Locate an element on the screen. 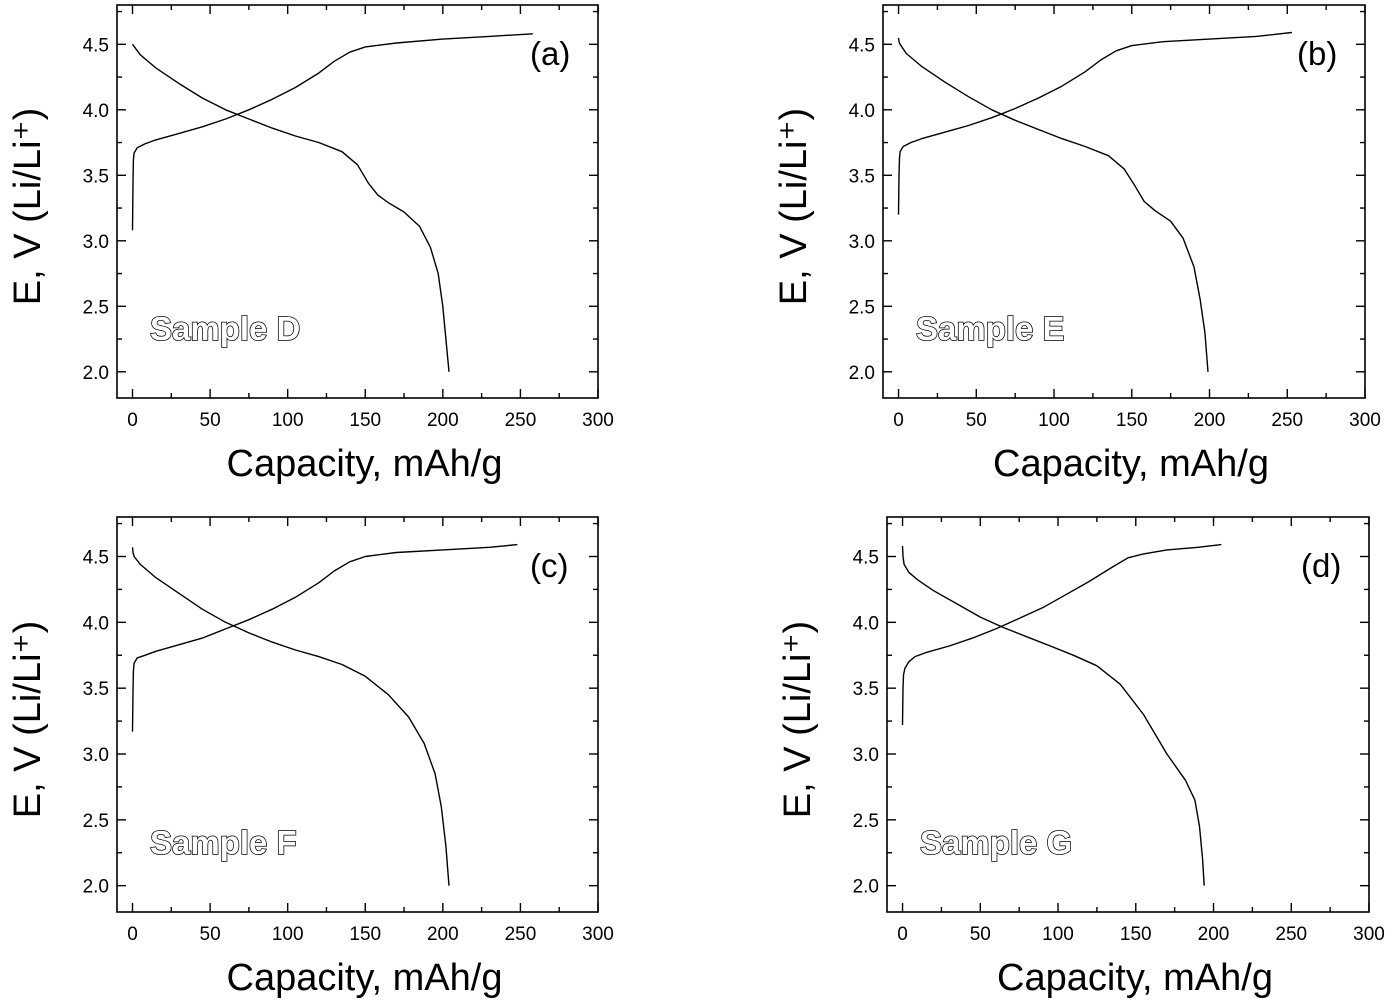 The image size is (1395, 1000). panel-label: (a) is located at coordinates (550, 53).